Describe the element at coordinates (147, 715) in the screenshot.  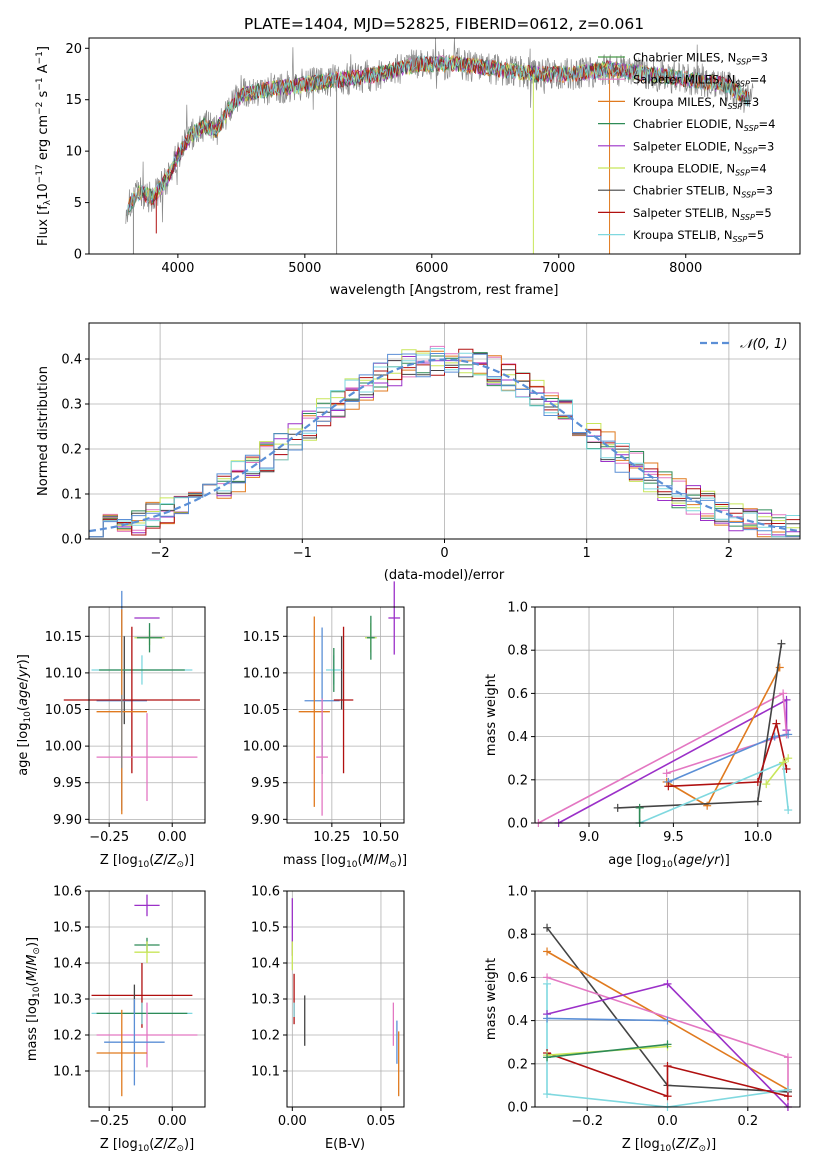
I see `age-z-axes-frame` at that location.